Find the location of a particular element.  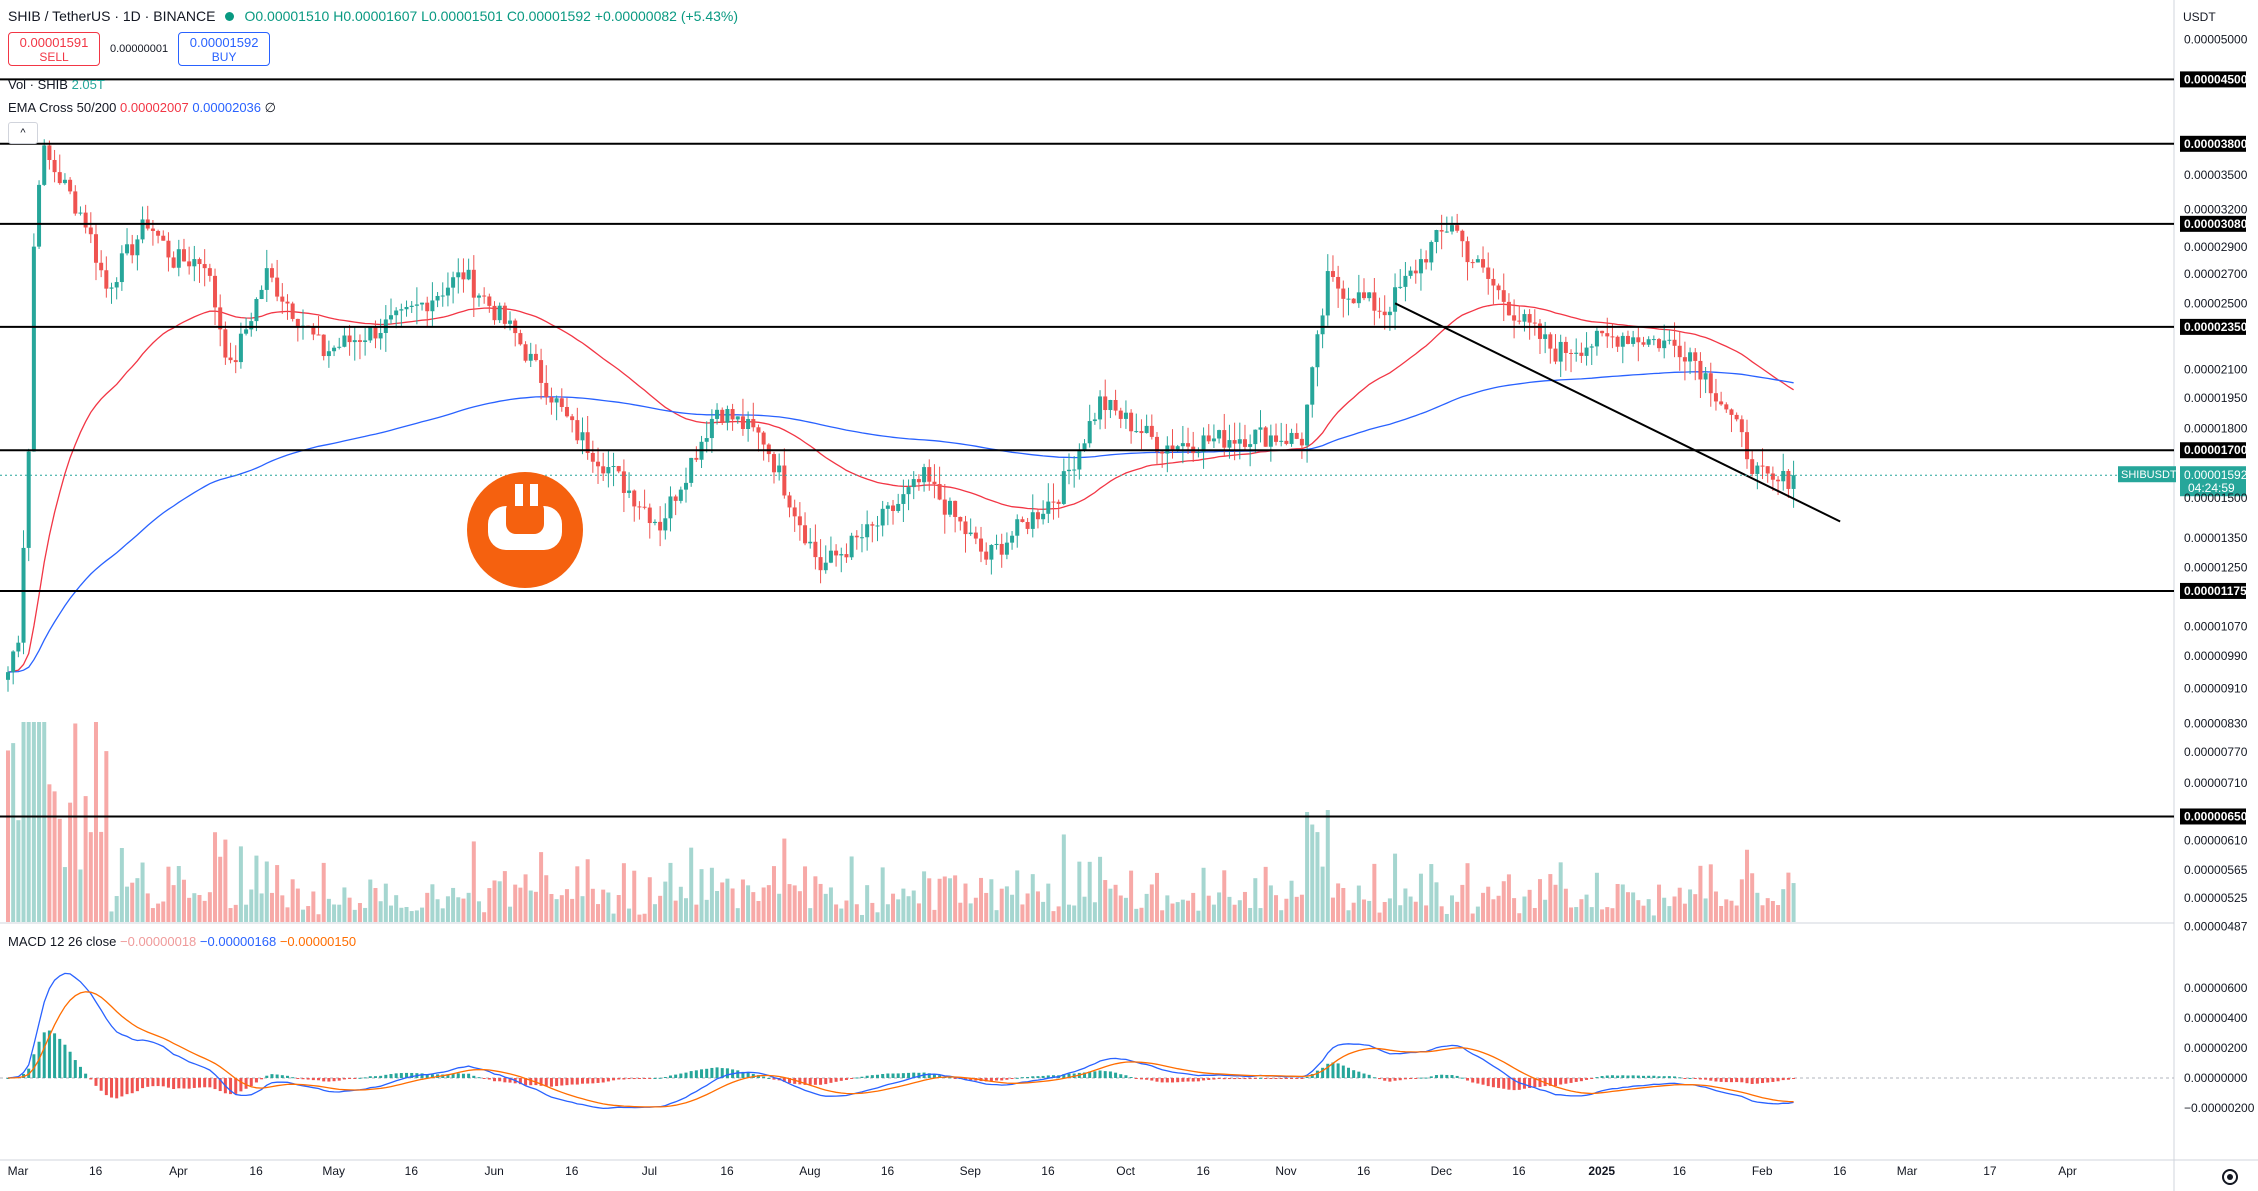

settings-gear-icon is located at coordinates (2230, 1177).